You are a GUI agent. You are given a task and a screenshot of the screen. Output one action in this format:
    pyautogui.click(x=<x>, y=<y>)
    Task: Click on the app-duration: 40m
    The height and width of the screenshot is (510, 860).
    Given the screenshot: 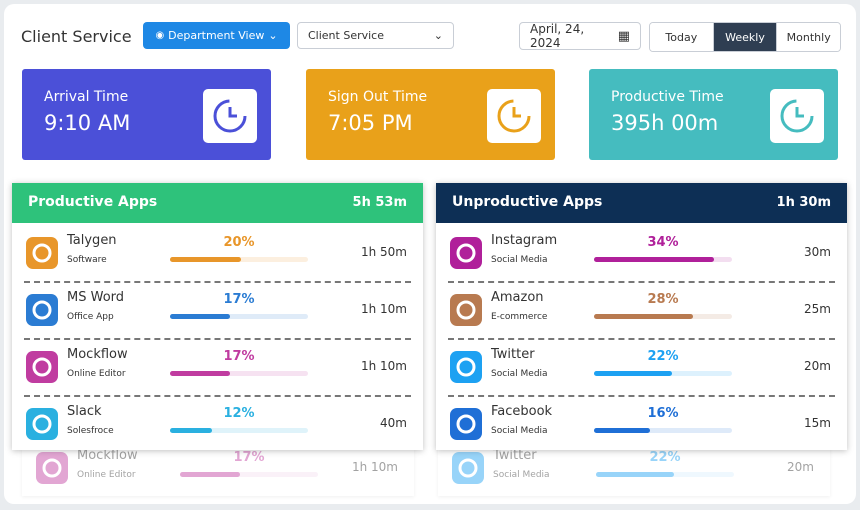 What is the action you would take?
    pyautogui.click(x=393, y=423)
    